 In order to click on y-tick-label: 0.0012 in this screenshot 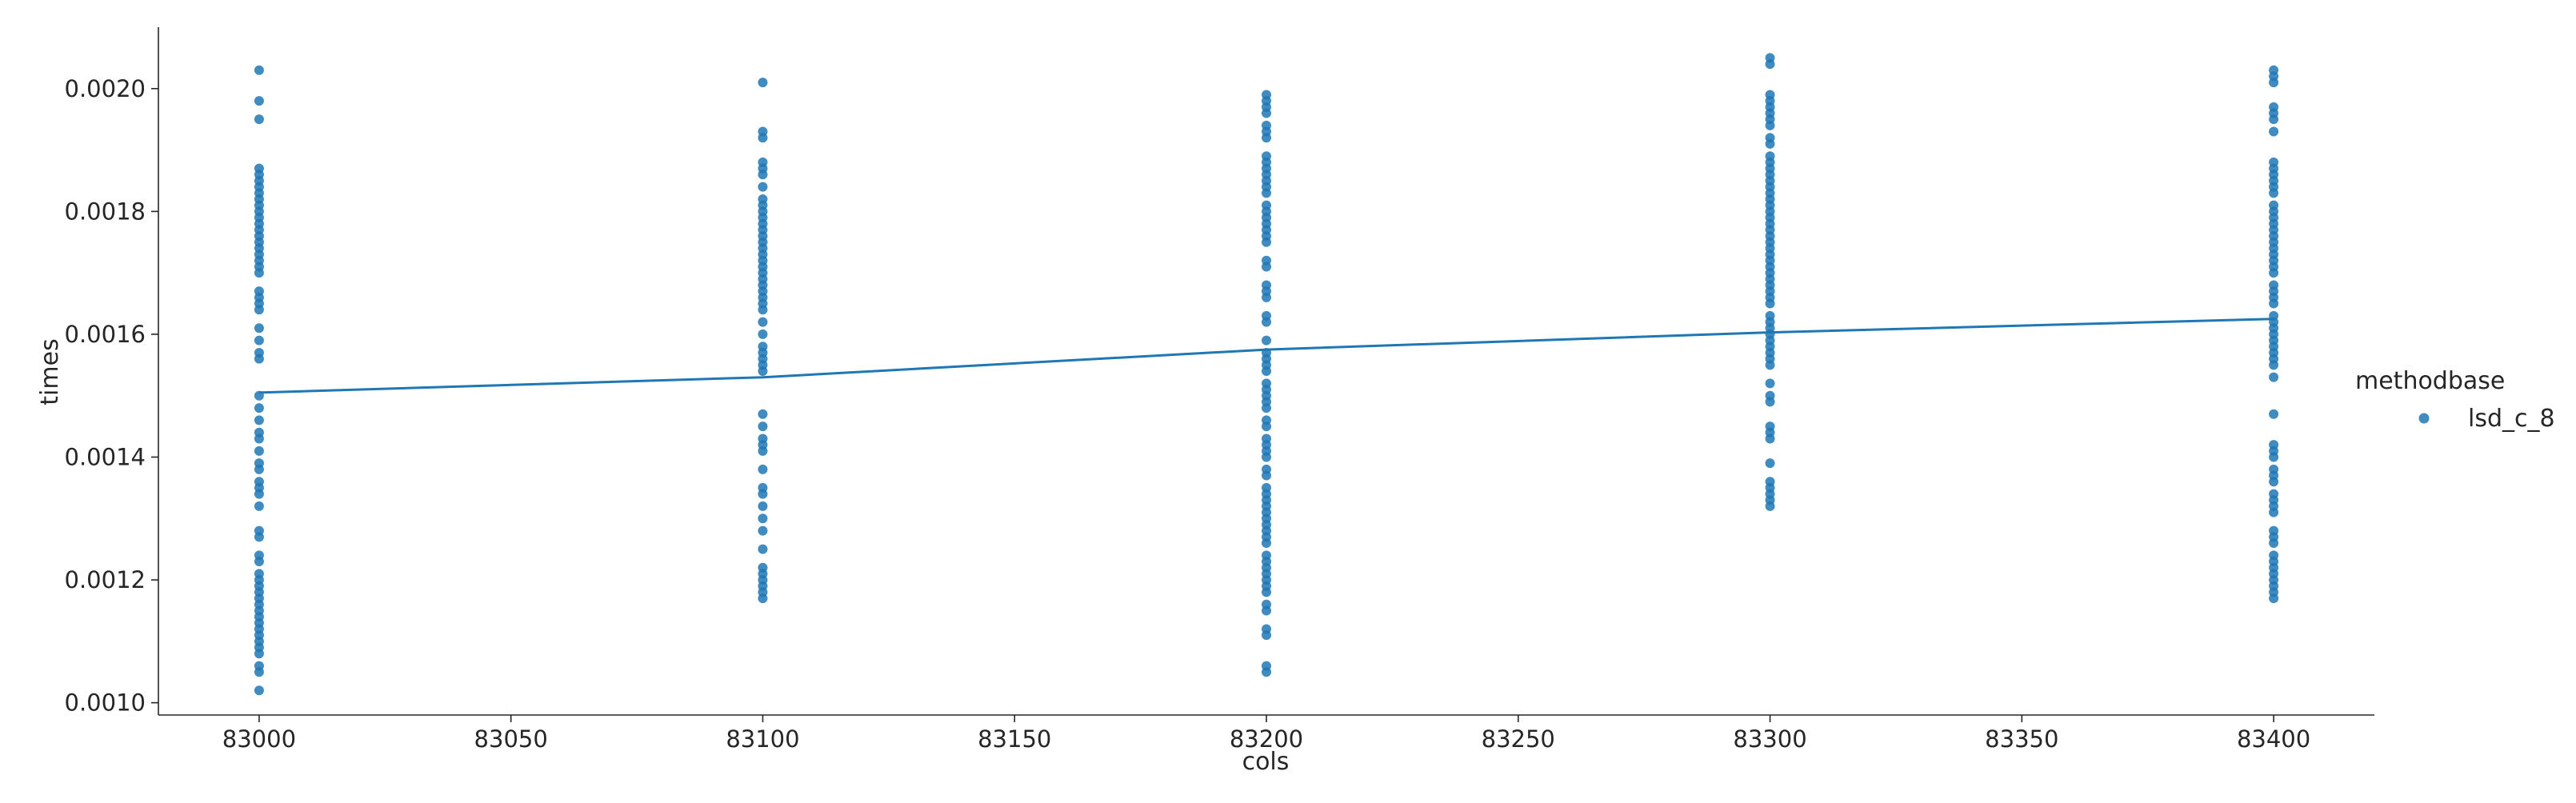, I will do `click(105, 579)`.